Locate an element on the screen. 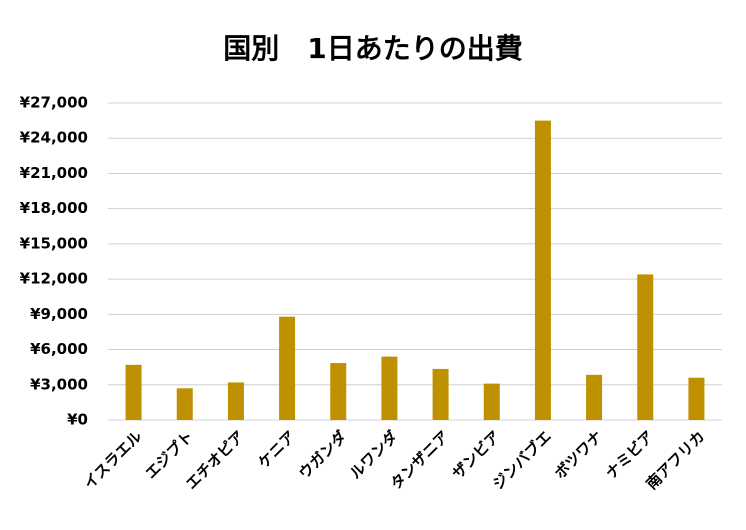 The image size is (746, 530). y-tick-label: ¥3,000 is located at coordinates (59, 384).